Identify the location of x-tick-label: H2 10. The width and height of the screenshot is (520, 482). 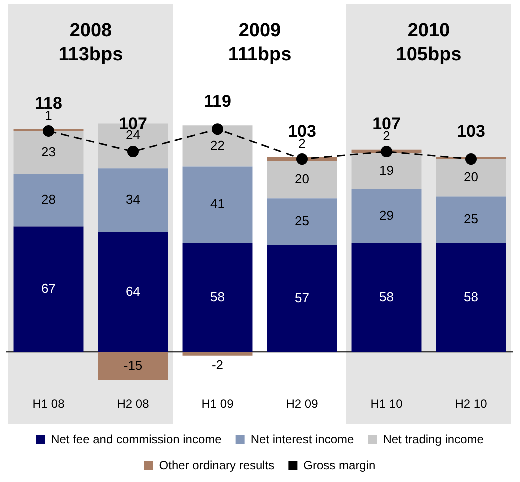
(471, 404).